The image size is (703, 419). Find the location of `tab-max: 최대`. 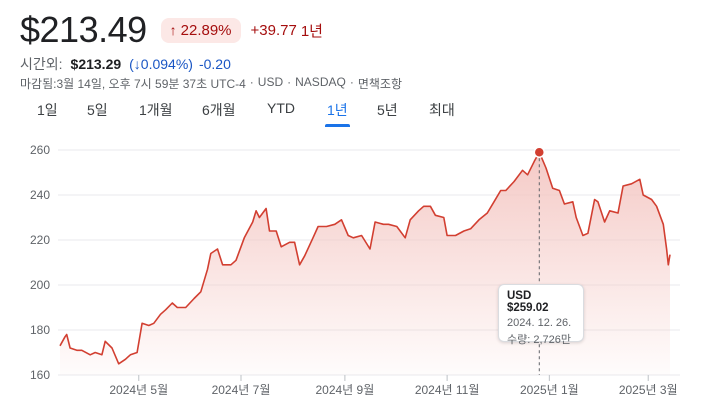

tab-max: 최대 is located at coordinates (442, 110).